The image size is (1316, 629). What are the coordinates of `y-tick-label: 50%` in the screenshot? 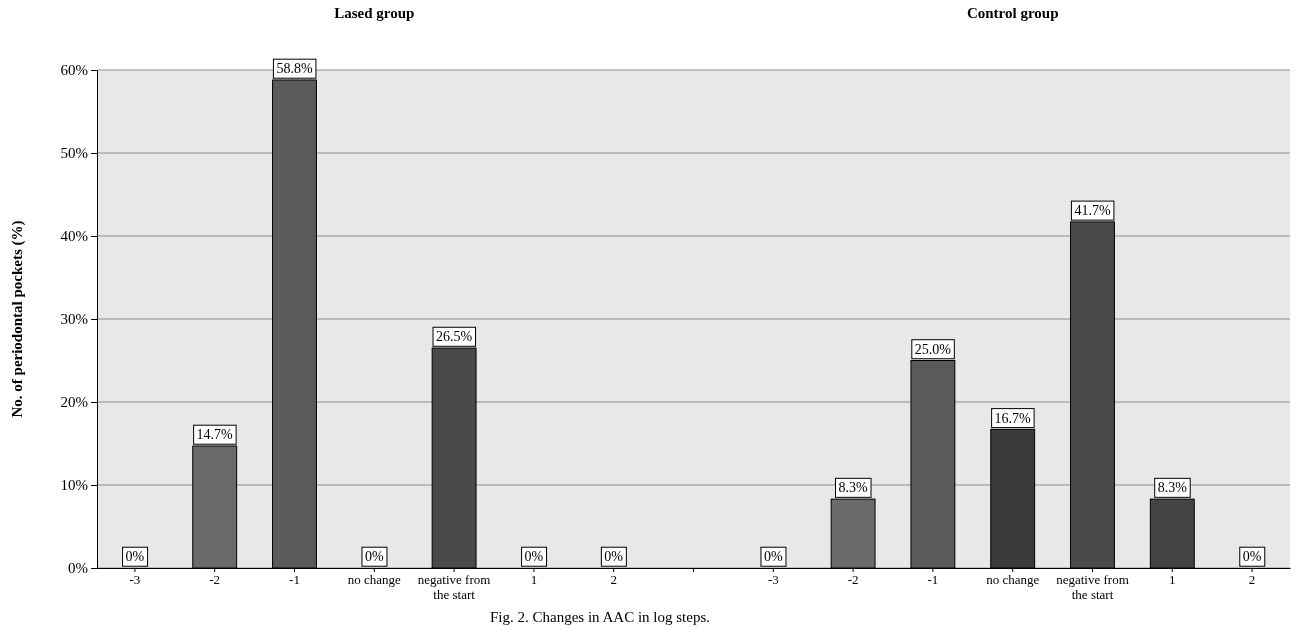 It's located at (74, 153).